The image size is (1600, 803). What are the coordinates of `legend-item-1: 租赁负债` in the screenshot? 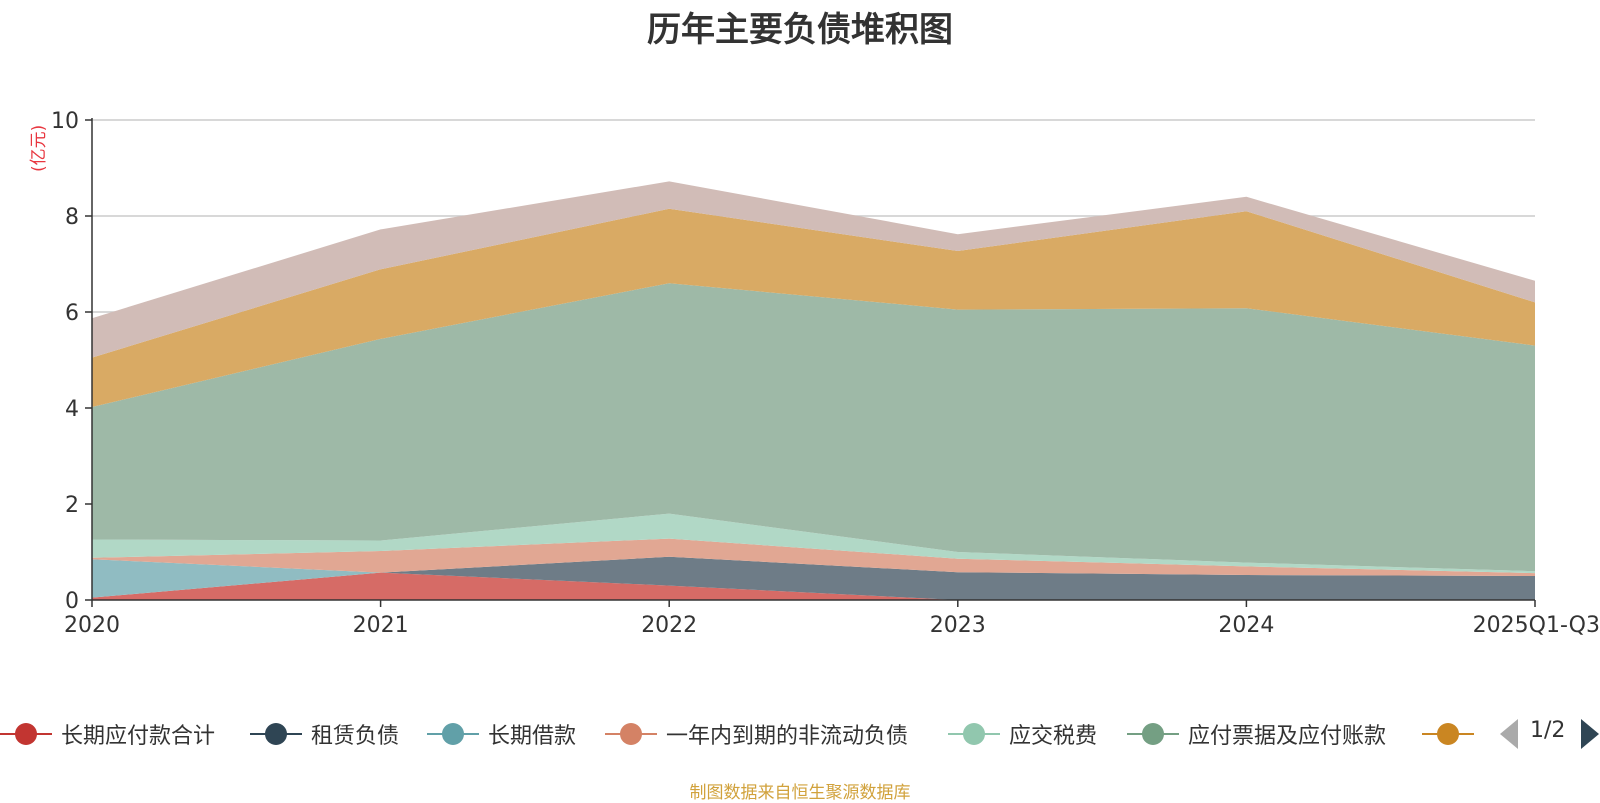 It's located at (324, 734).